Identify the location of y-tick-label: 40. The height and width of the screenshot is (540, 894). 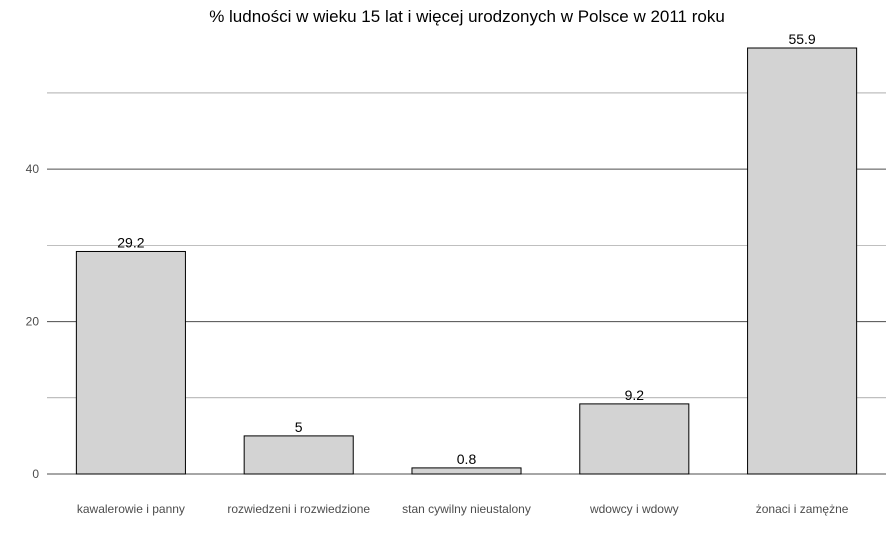
(33, 169).